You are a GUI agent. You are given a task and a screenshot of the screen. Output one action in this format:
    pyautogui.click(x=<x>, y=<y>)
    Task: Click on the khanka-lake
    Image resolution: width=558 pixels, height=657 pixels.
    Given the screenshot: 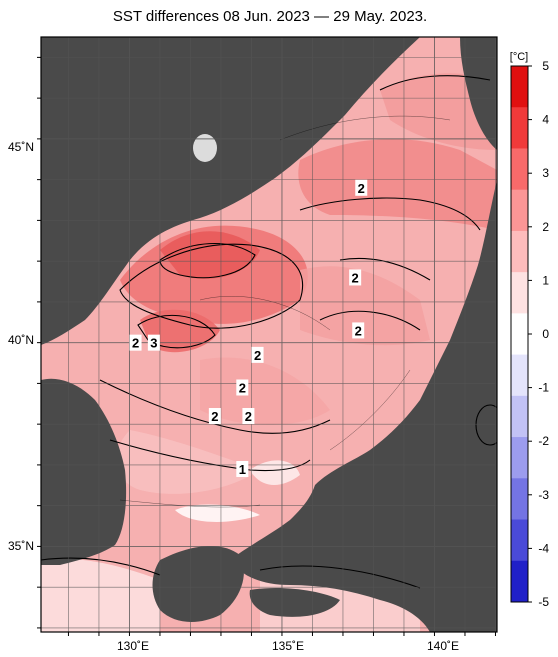 What is the action you would take?
    pyautogui.click(x=205, y=148)
    